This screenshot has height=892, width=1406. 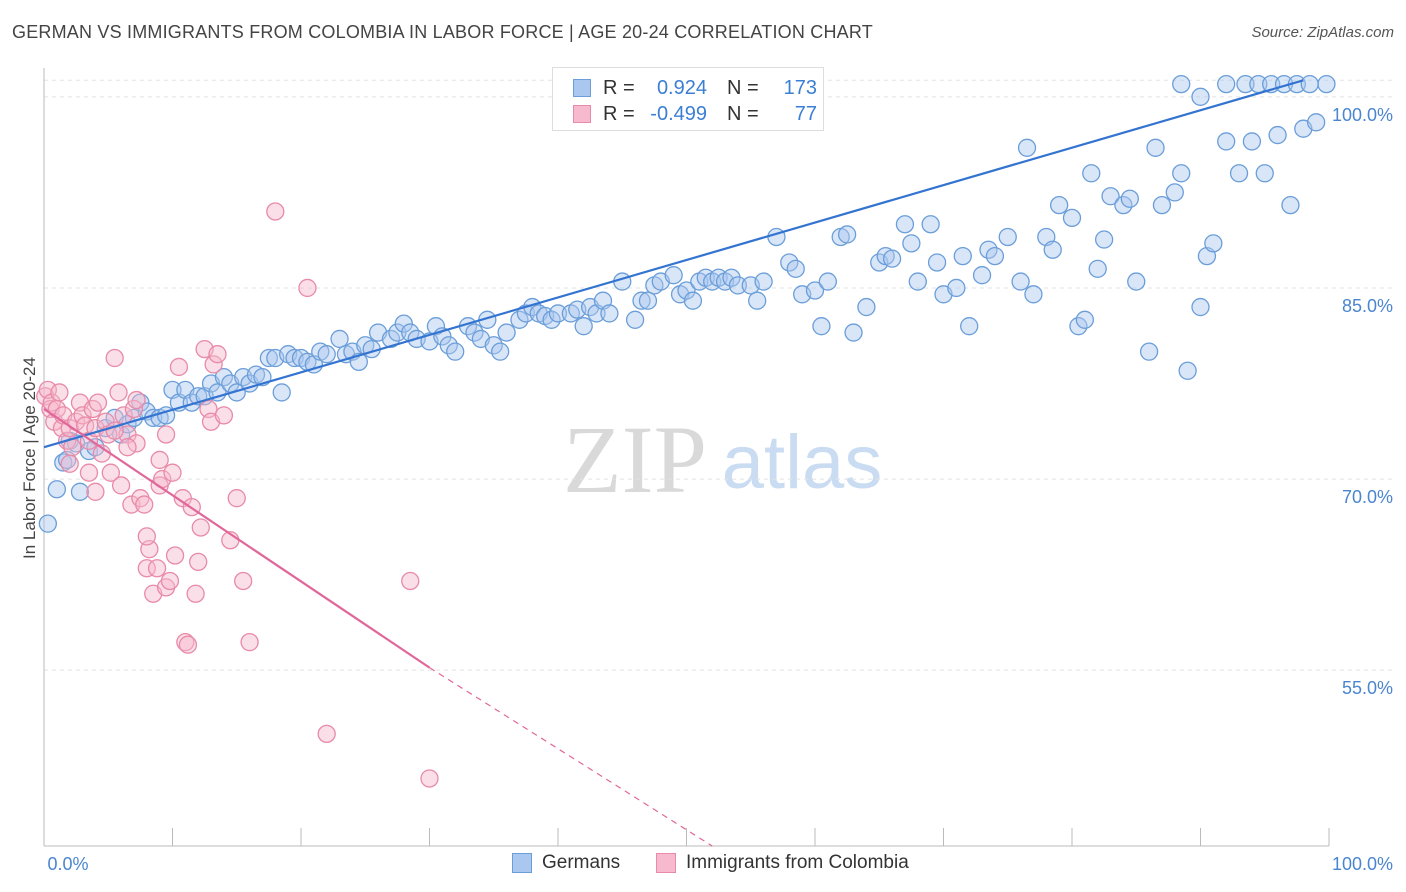 I want to click on x-tick-label: 100.0%, so click(x=1362, y=864).